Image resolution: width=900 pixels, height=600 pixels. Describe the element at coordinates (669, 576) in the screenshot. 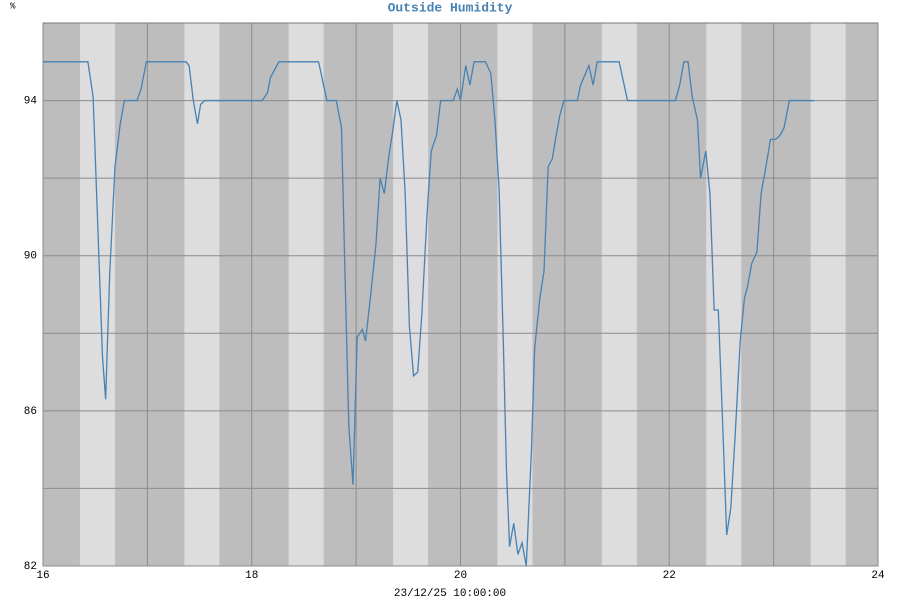

I see `x-tick-label: 22` at that location.